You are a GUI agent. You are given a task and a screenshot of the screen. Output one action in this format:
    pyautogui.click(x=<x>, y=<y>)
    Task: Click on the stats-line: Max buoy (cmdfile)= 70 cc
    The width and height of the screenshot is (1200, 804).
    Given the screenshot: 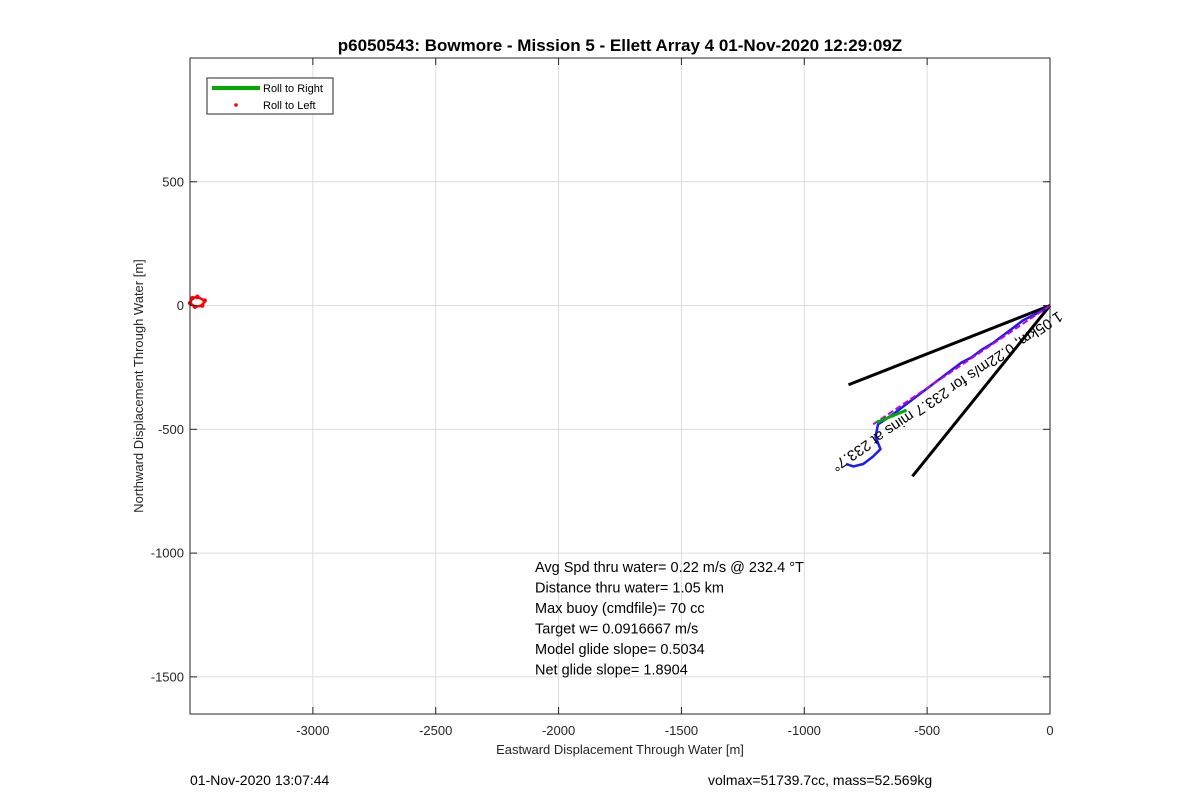 What is the action you would take?
    pyautogui.click(x=620, y=609)
    